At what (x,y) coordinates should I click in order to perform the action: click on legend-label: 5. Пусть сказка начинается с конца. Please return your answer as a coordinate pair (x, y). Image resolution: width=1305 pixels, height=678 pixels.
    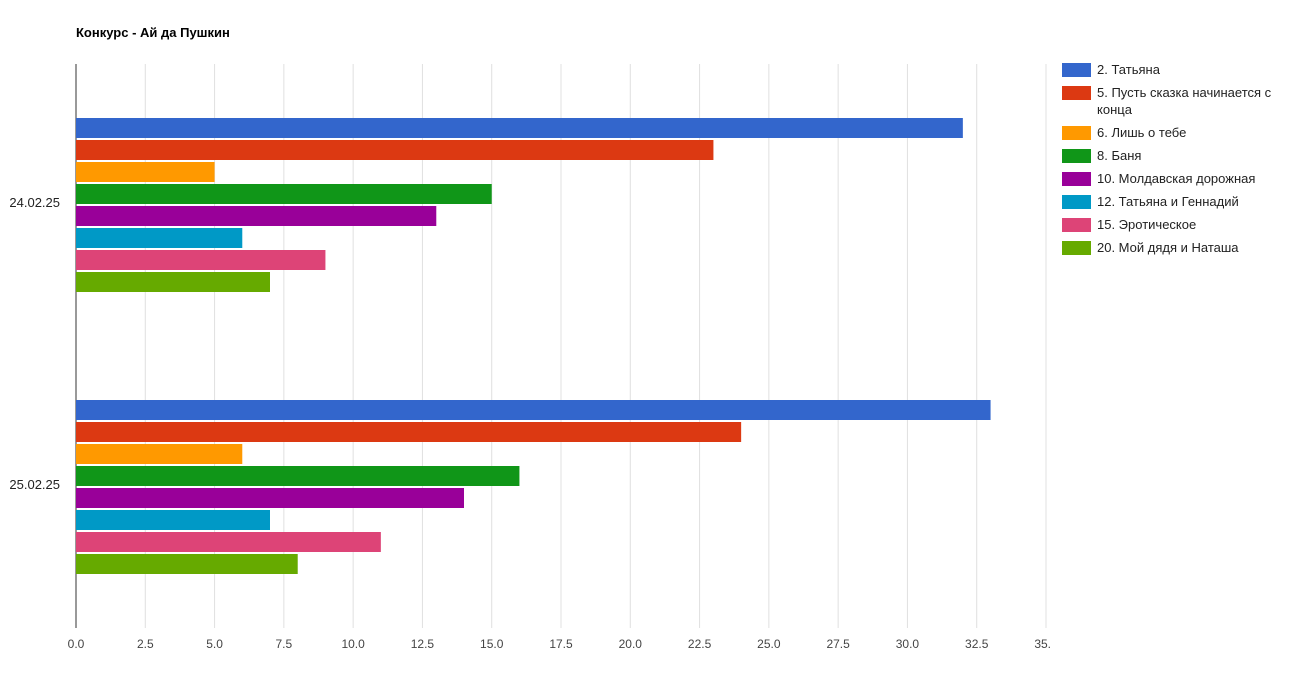
    Looking at the image, I should click on (1184, 101).